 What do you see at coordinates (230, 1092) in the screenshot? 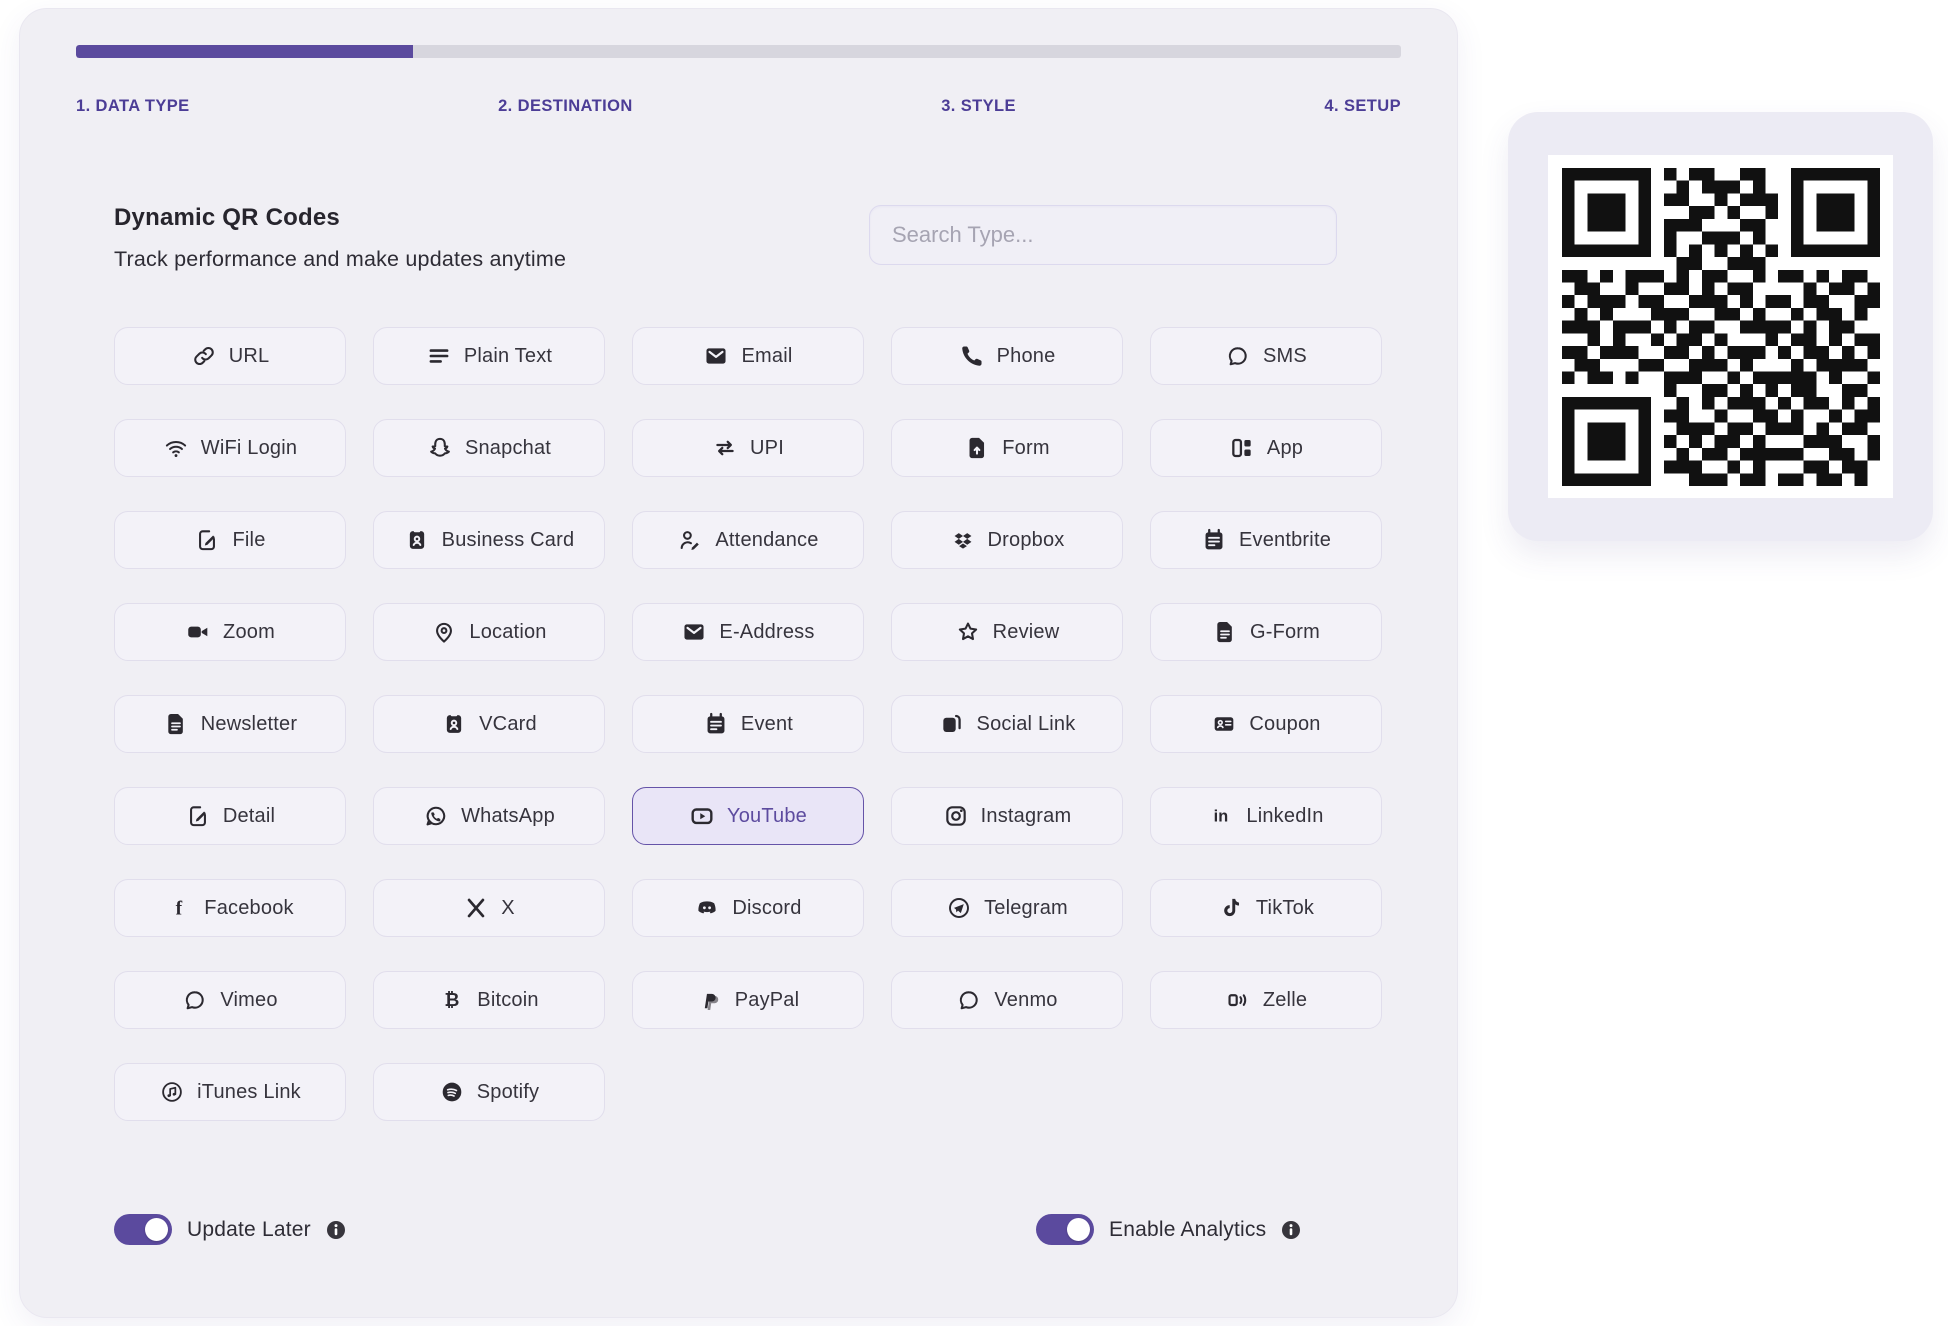
I see `type-button-itunes-link: iTunes Link` at bounding box center [230, 1092].